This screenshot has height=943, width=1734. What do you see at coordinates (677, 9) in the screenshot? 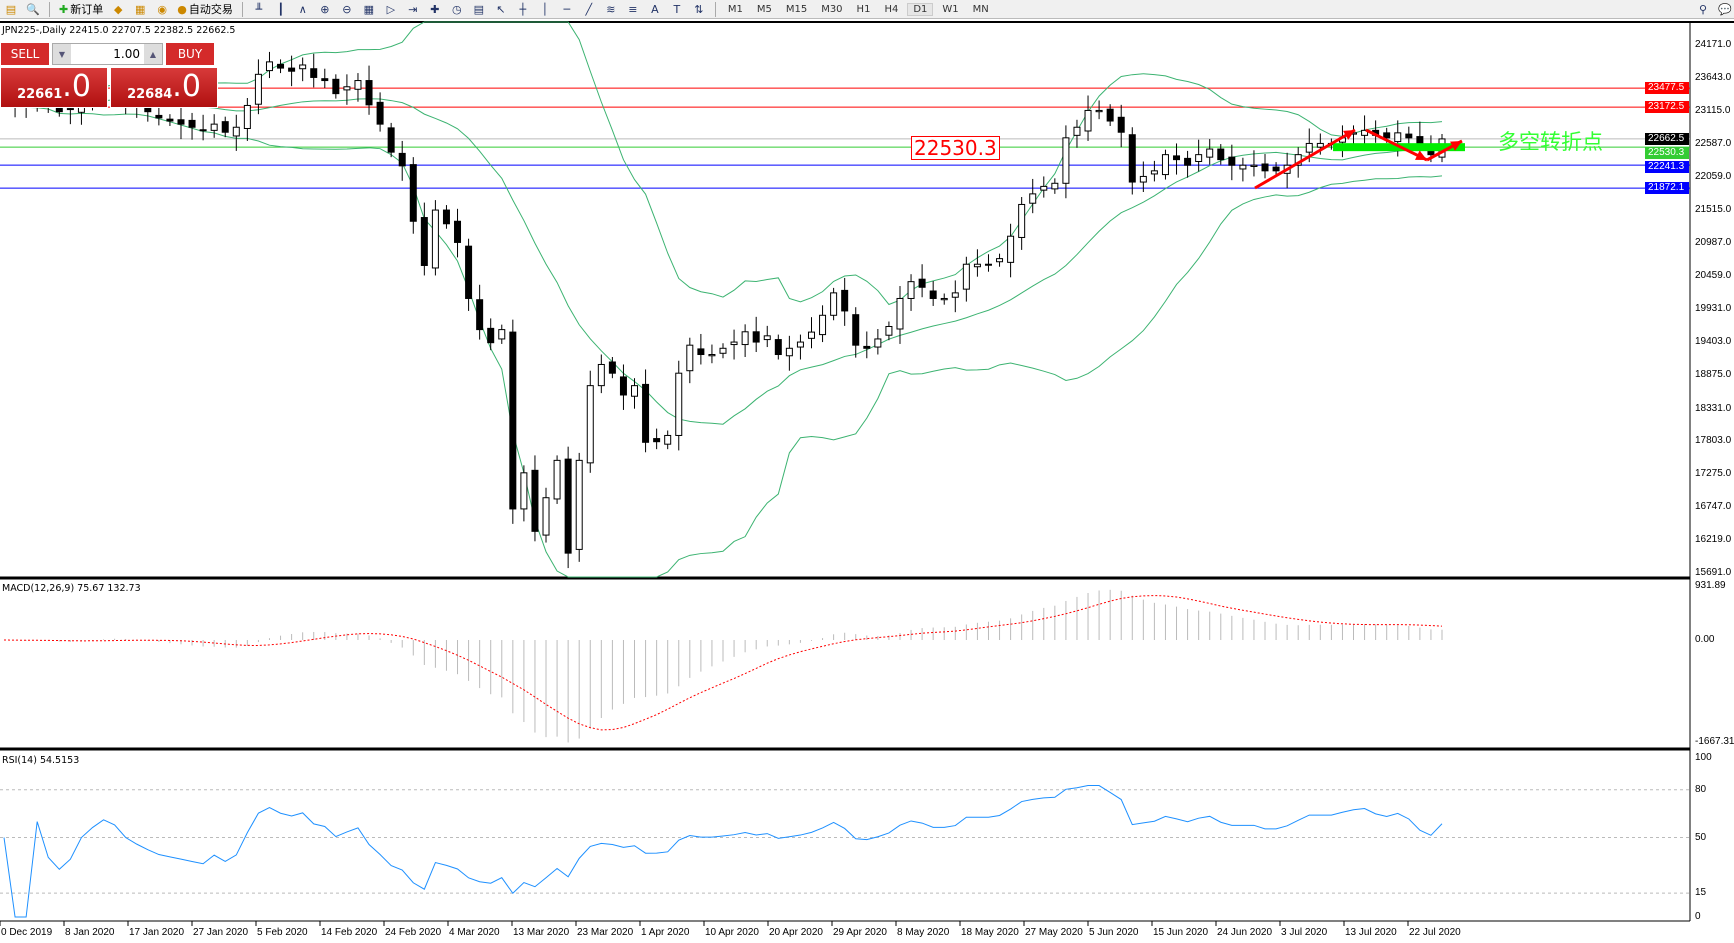
I see `text-label-icon: T` at bounding box center [677, 9].